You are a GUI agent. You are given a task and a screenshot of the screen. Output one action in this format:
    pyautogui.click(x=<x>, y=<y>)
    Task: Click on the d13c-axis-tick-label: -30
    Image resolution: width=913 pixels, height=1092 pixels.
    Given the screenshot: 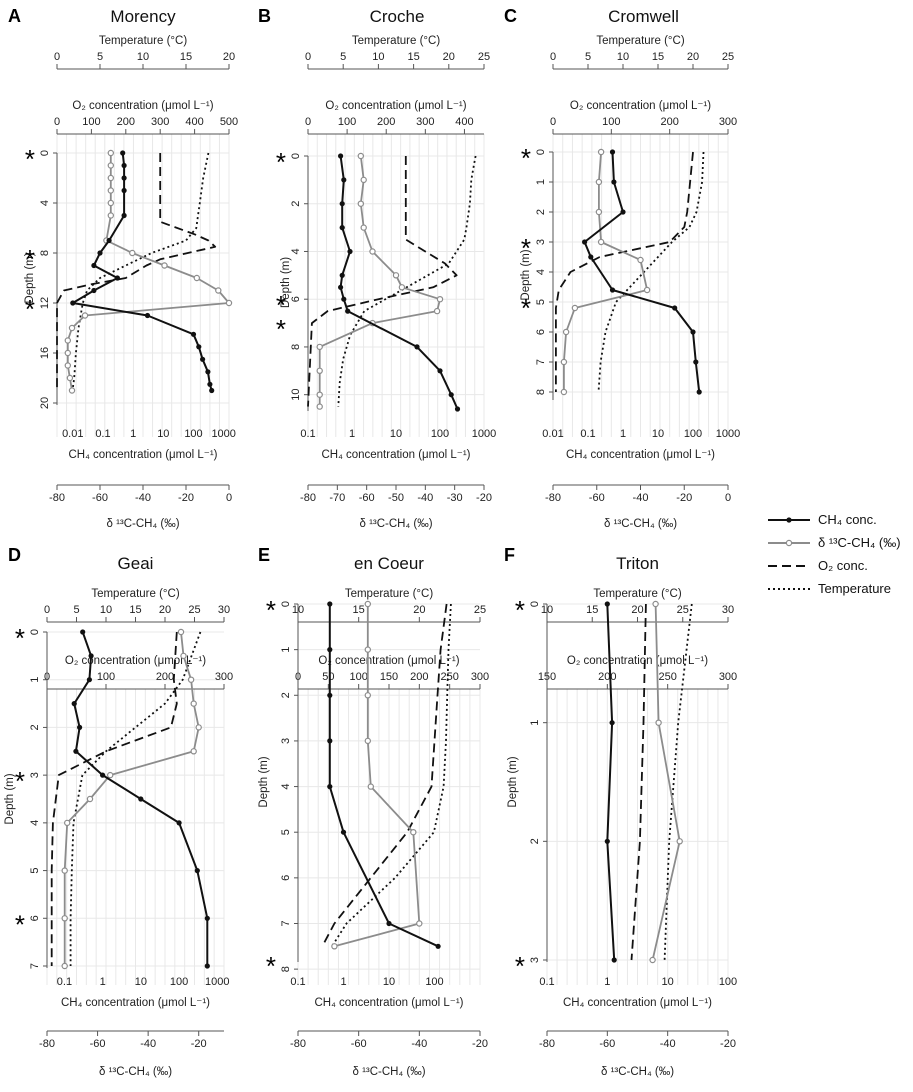 What is the action you would take?
    pyautogui.click(x=455, y=498)
    